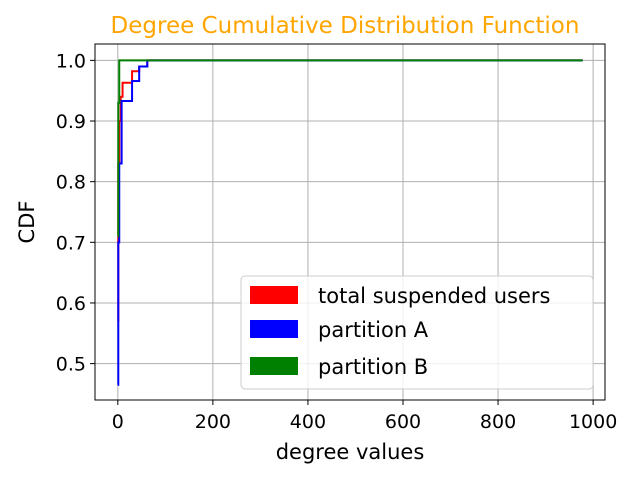 Image resolution: width=640 pixels, height=480 pixels. I want to click on y-tick-label: 0.7, so click(71, 243).